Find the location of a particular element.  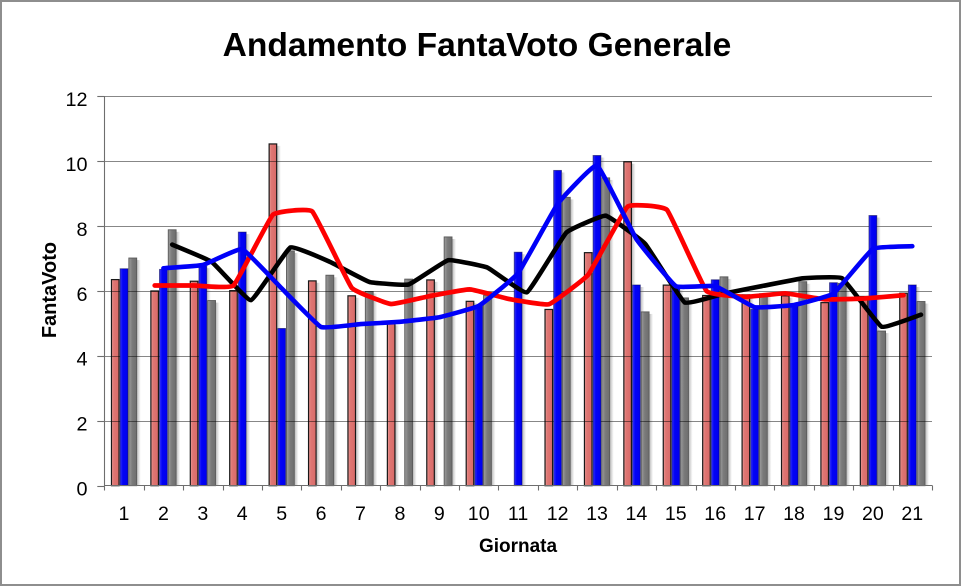

svg-text: 5 is located at coordinates (281, 514).